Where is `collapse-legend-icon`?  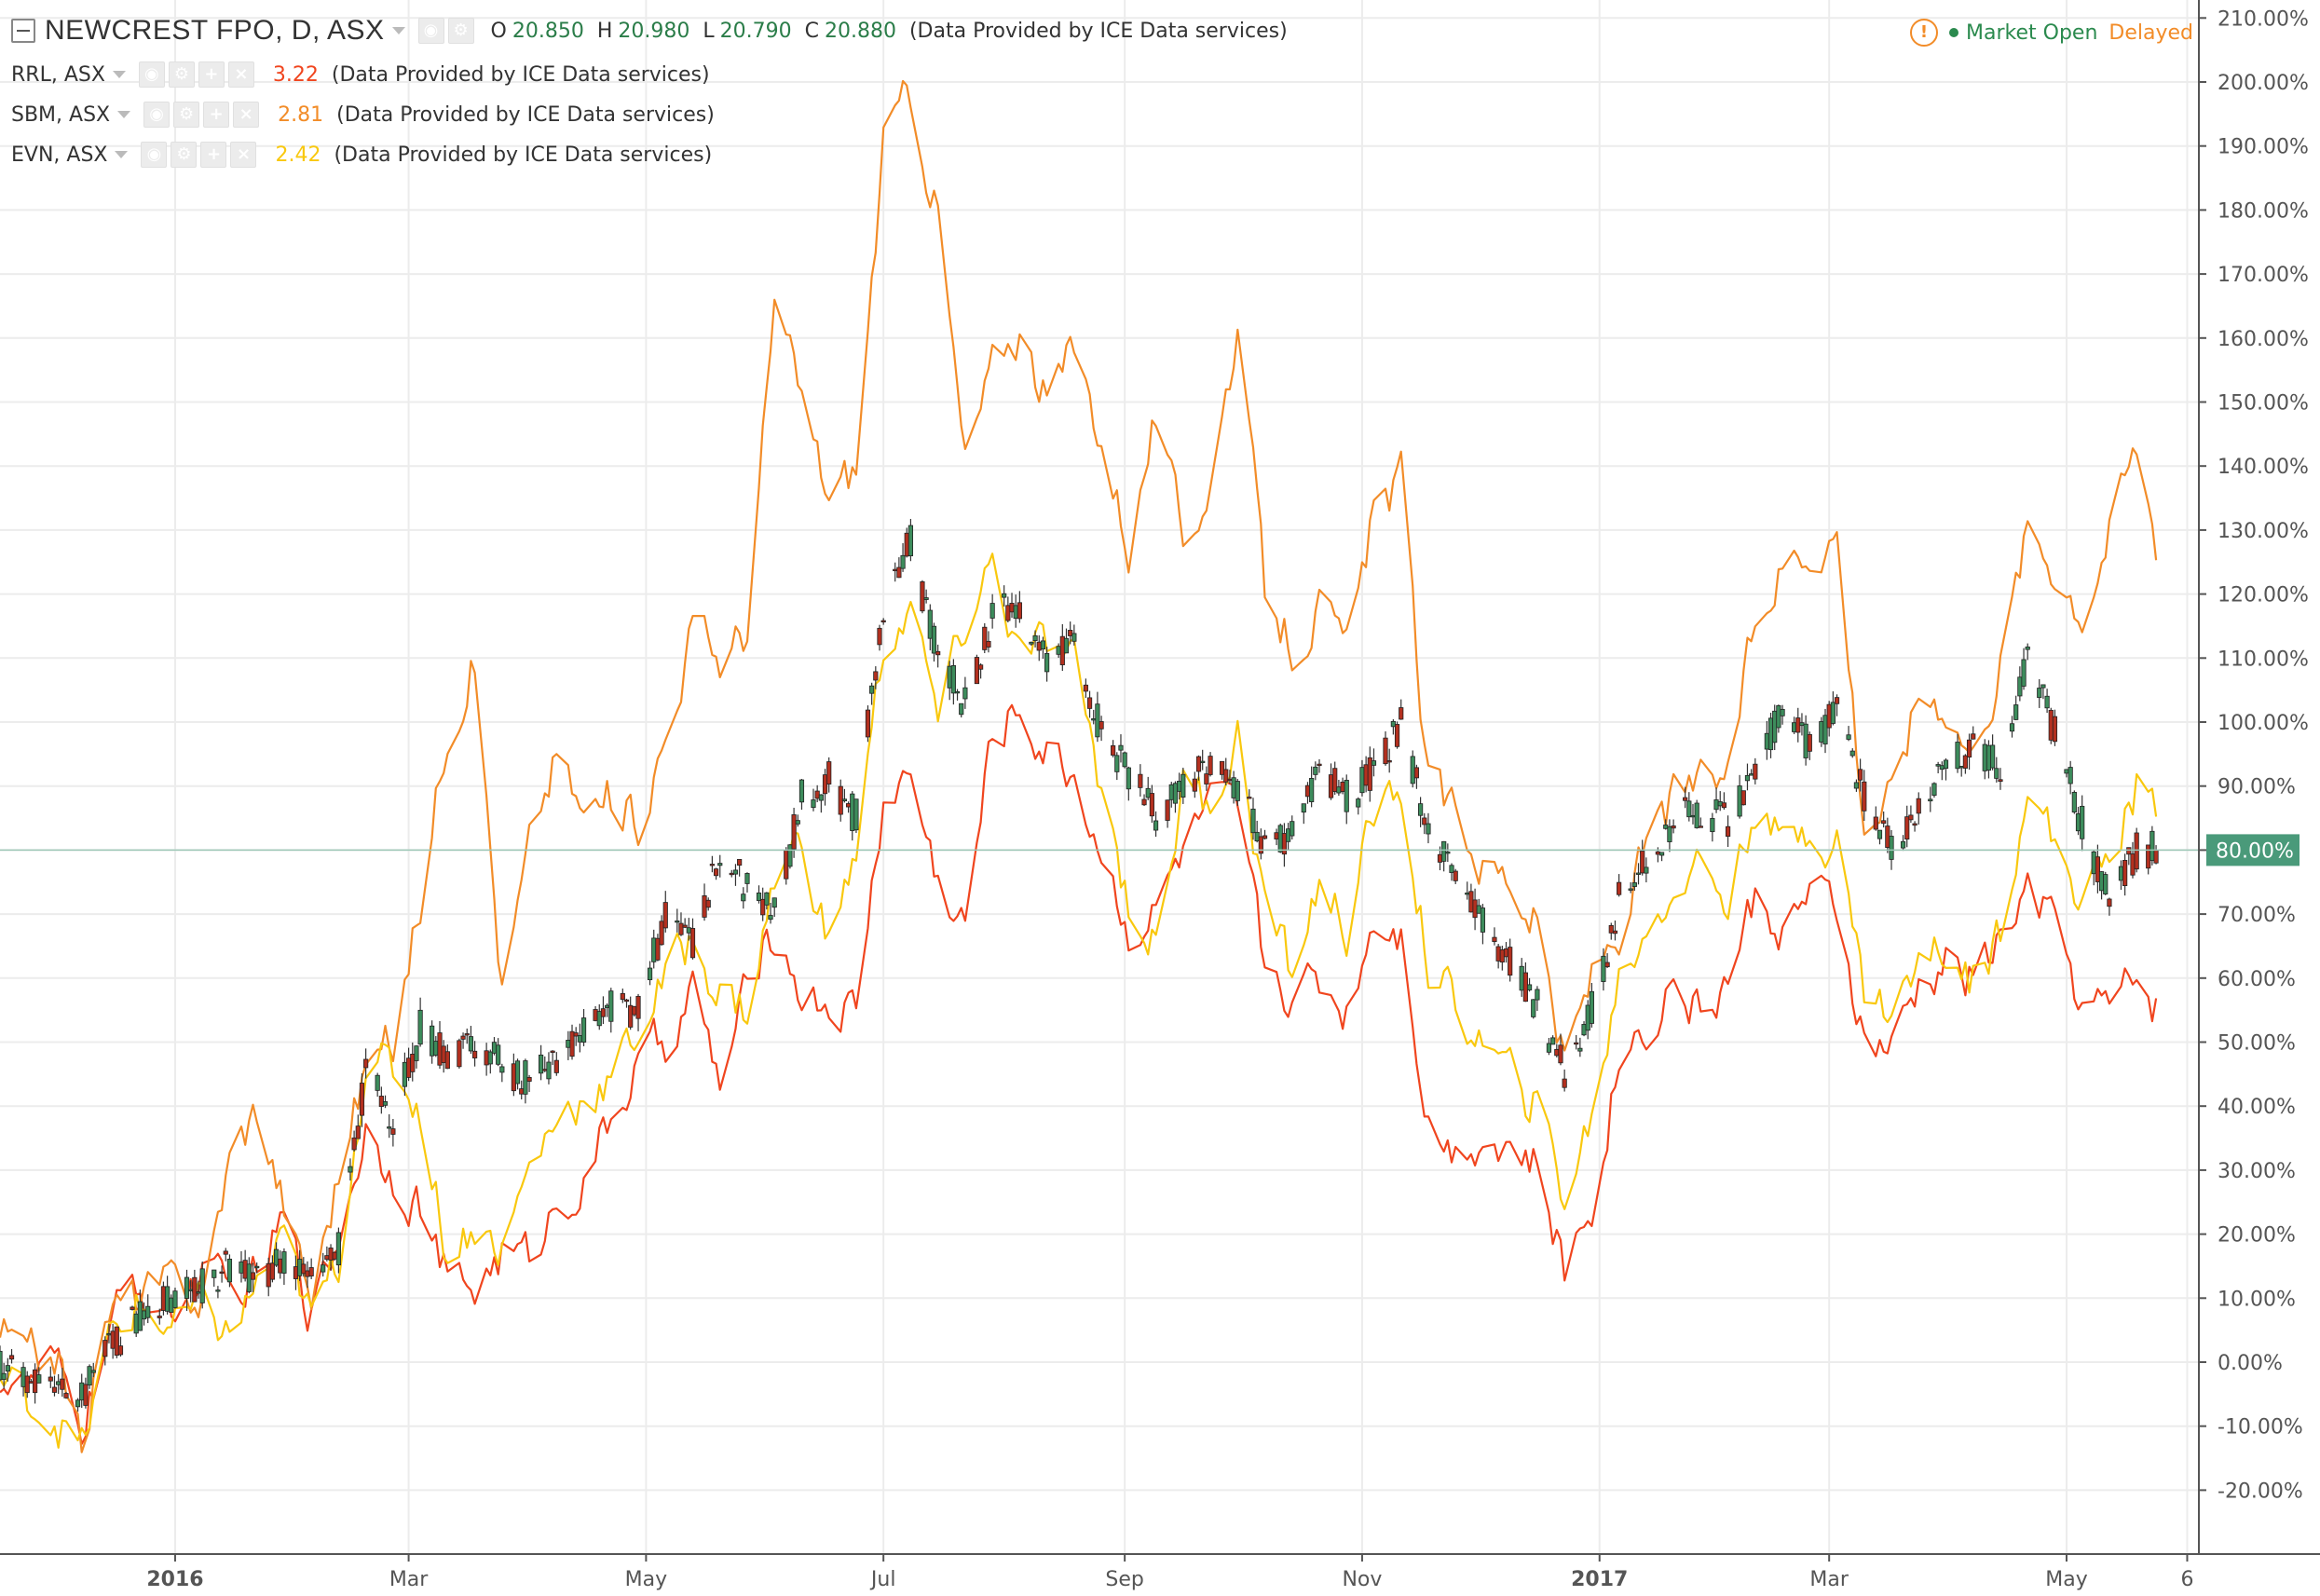
collapse-legend-icon is located at coordinates (23, 31).